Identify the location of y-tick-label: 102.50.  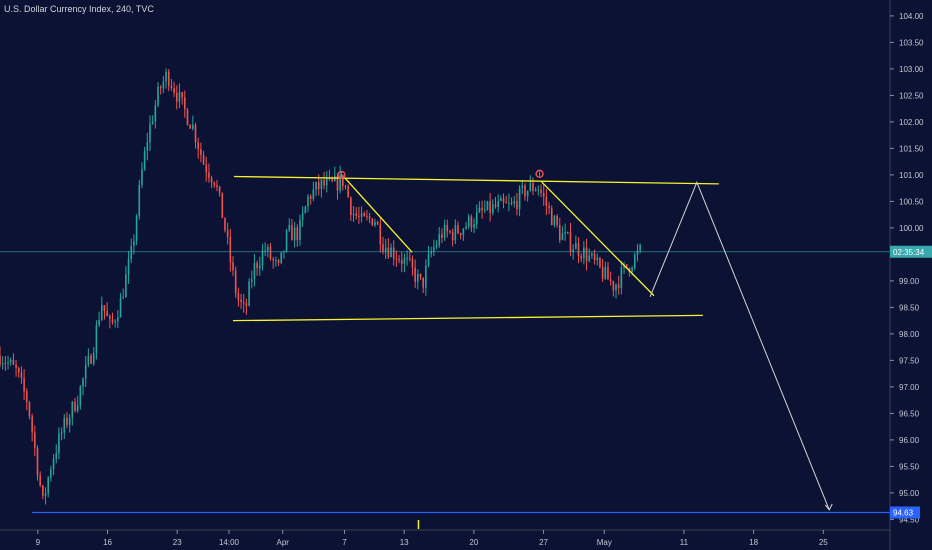
(911, 95).